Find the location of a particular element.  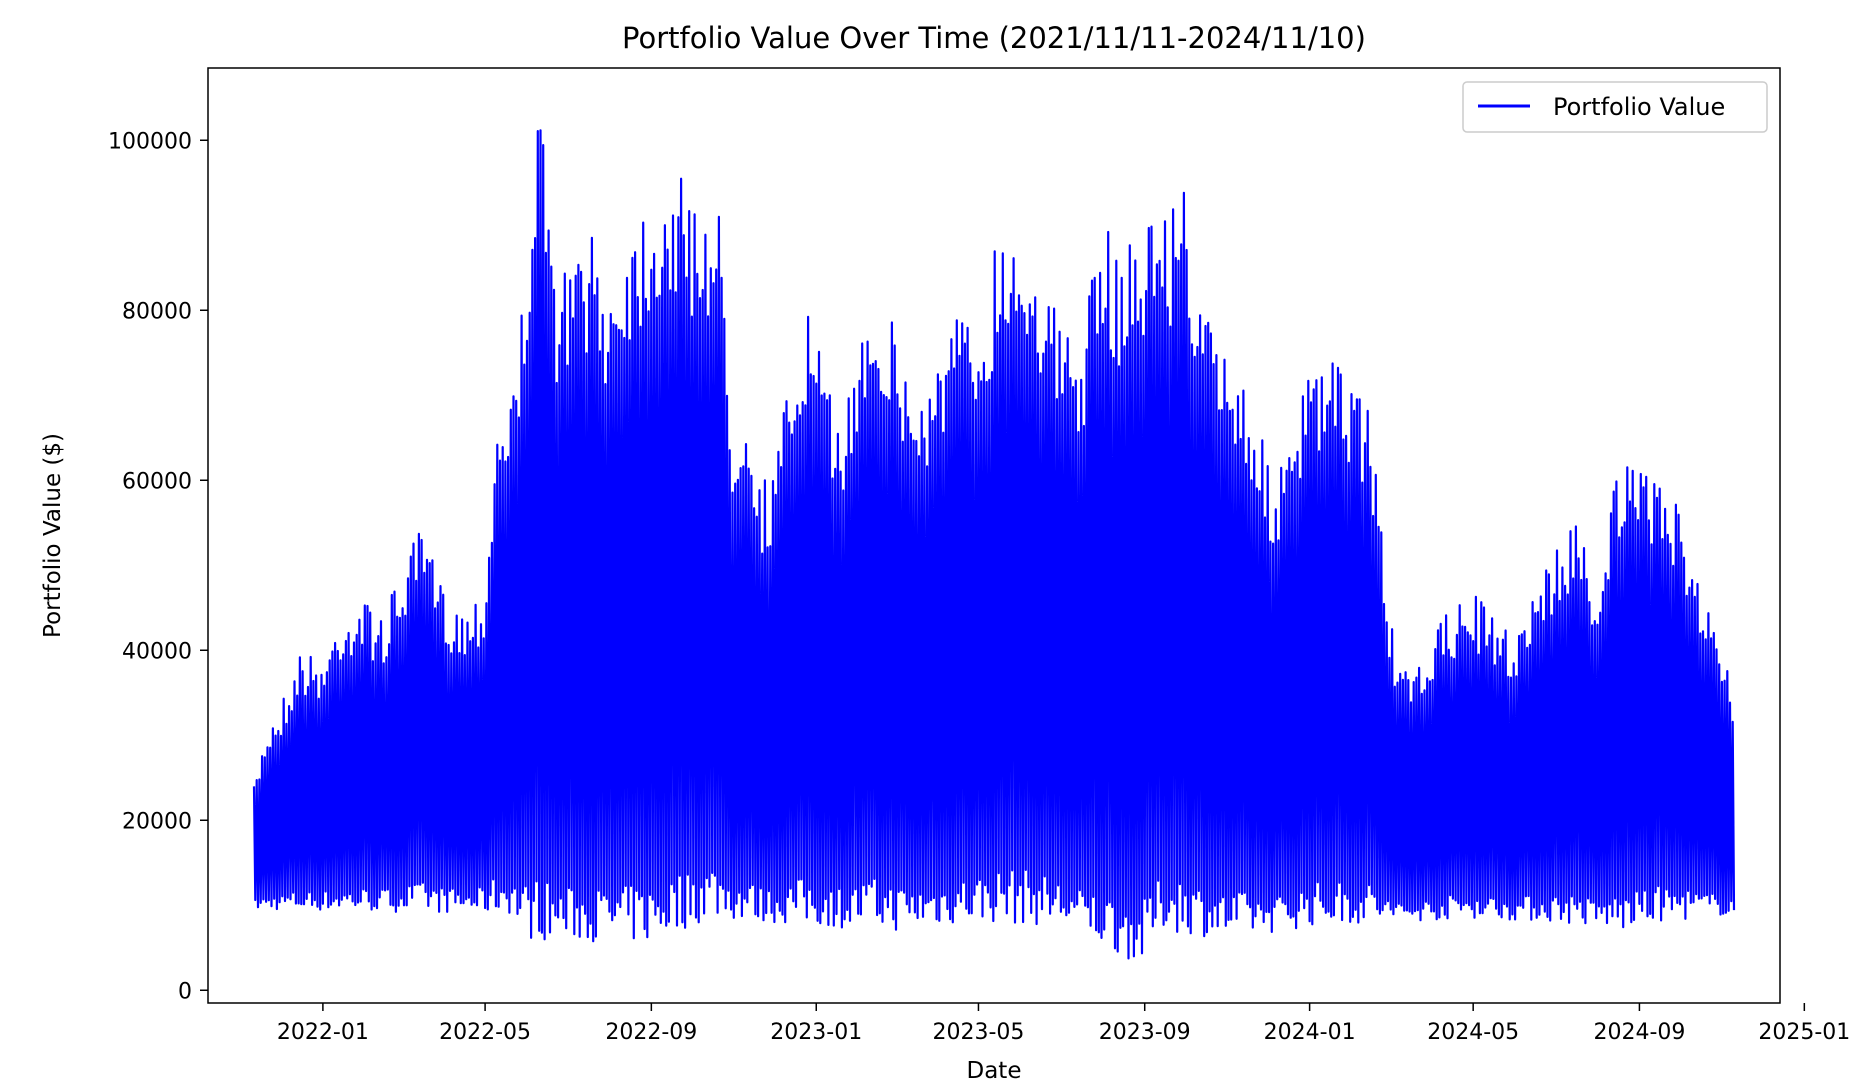

y-tick-label: 20000 is located at coordinates (157, 821).